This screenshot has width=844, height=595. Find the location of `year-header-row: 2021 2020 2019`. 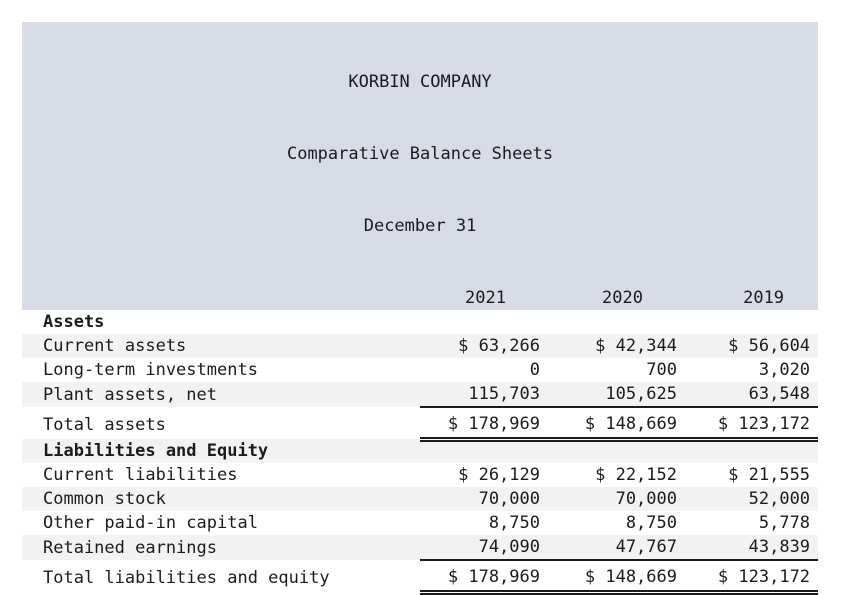

year-header-row: 2021 2020 2019 is located at coordinates (420, 298).